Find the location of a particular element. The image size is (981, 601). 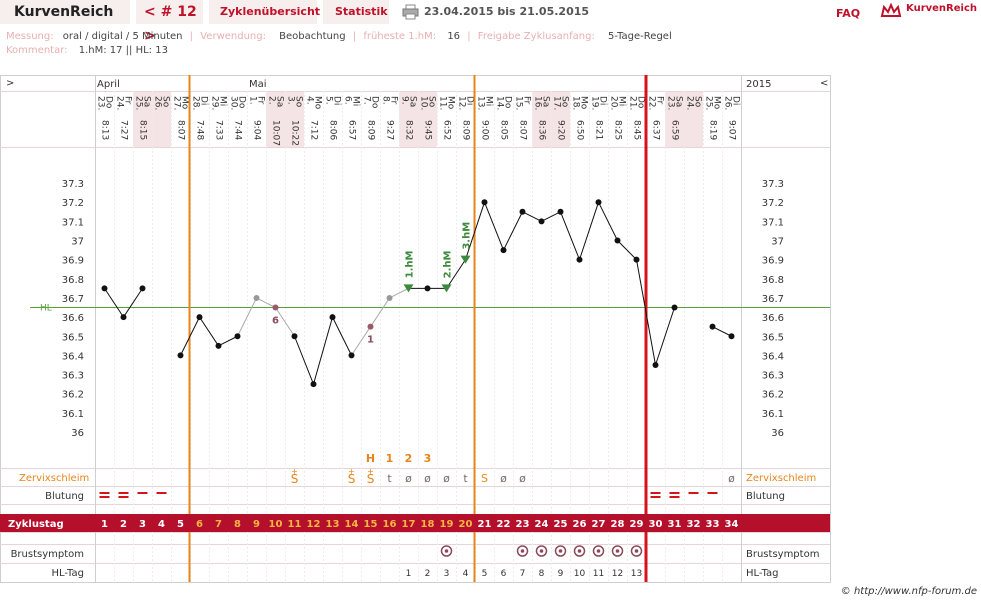

hl-day-number: 3 is located at coordinates (447, 574).